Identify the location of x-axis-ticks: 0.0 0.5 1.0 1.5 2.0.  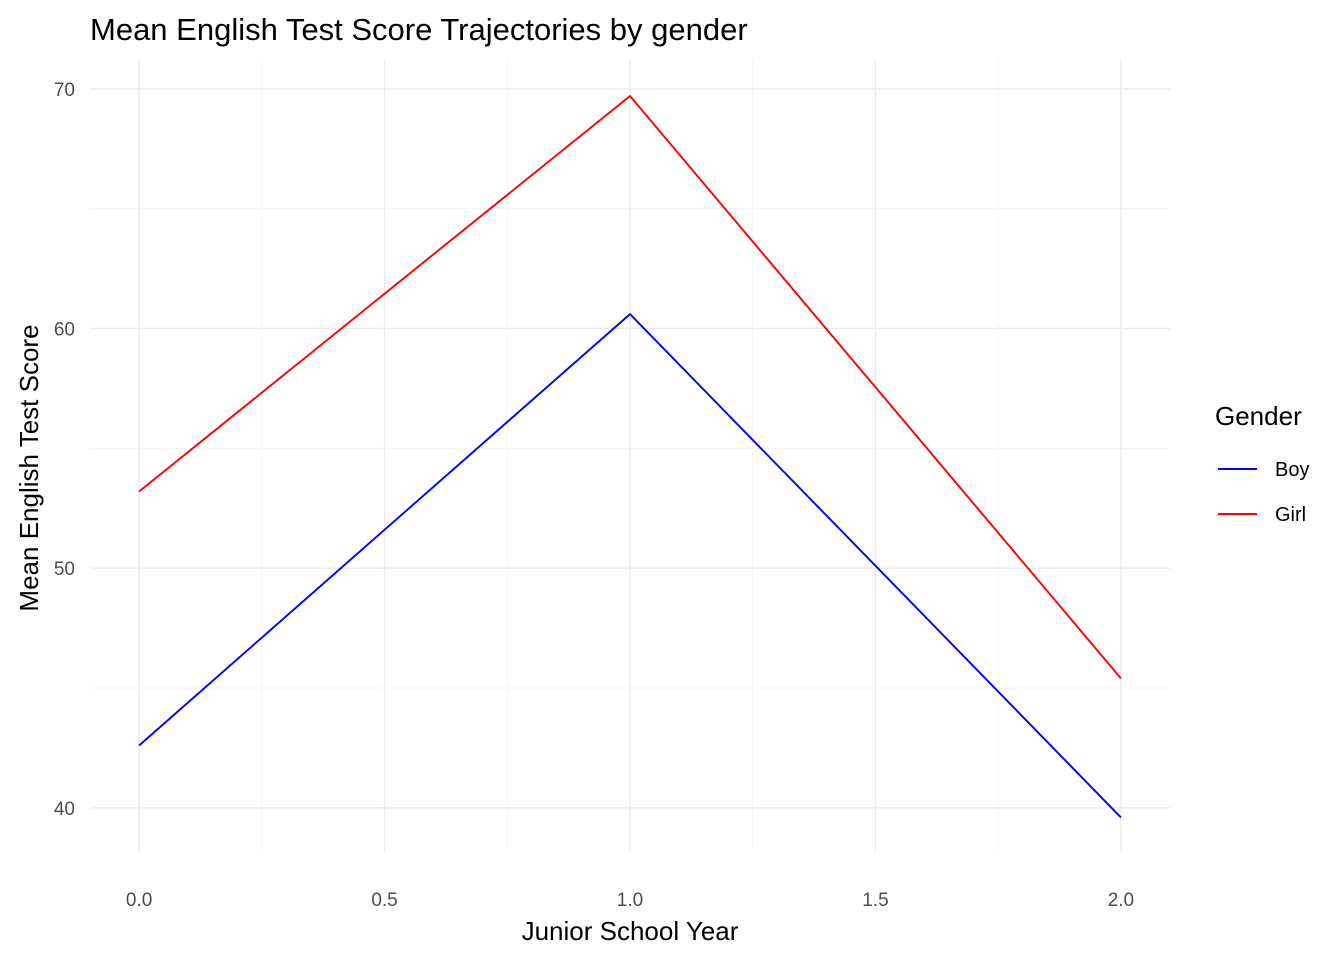
(630, 900).